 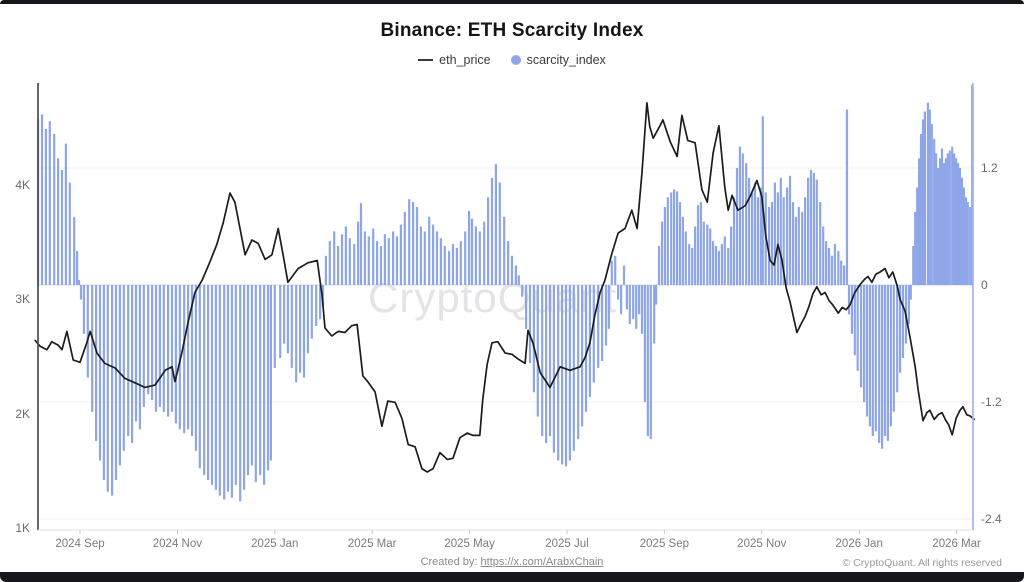 What do you see at coordinates (512, 577) in the screenshot?
I see `bottom-letterbox-bar` at bounding box center [512, 577].